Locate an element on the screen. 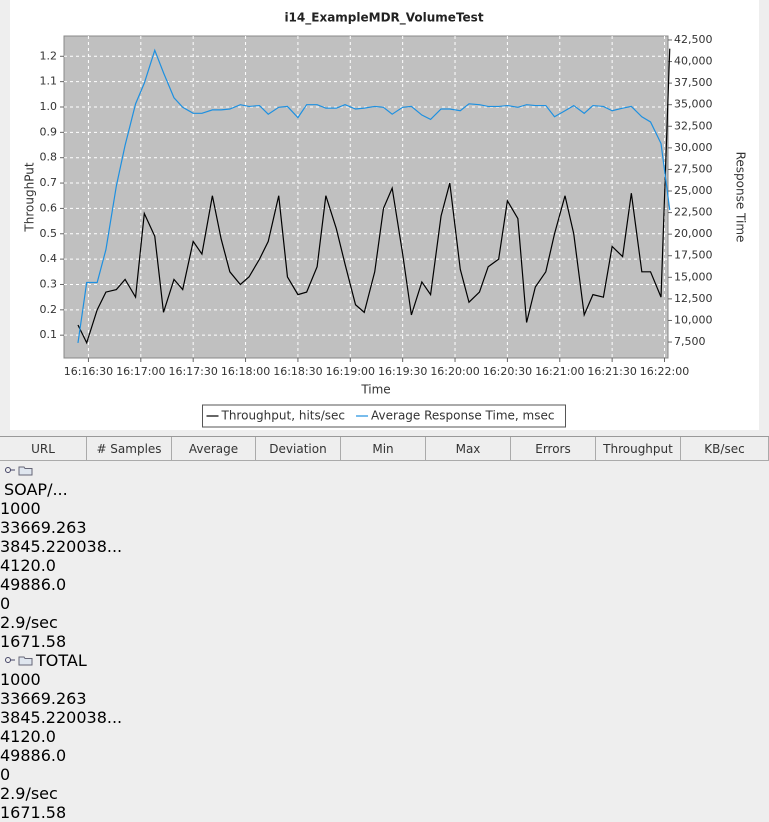 Image resolution: width=769 pixels, height=822 pixels. y2-tick-label: 22,500 is located at coordinates (693, 212).